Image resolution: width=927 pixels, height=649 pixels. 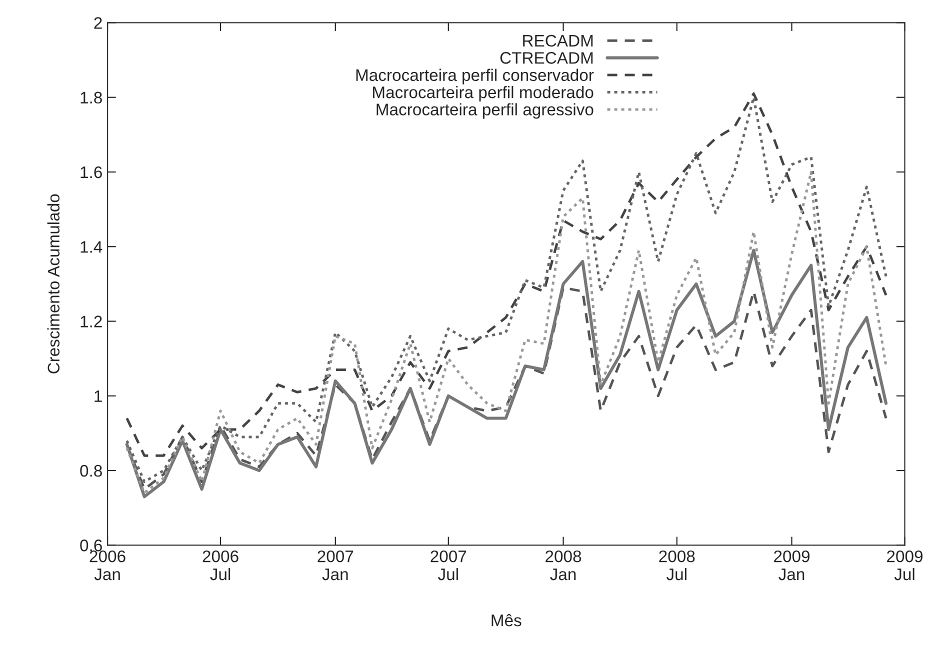 What do you see at coordinates (91, 322) in the screenshot?
I see `y-tick-label: 1.2` at bounding box center [91, 322].